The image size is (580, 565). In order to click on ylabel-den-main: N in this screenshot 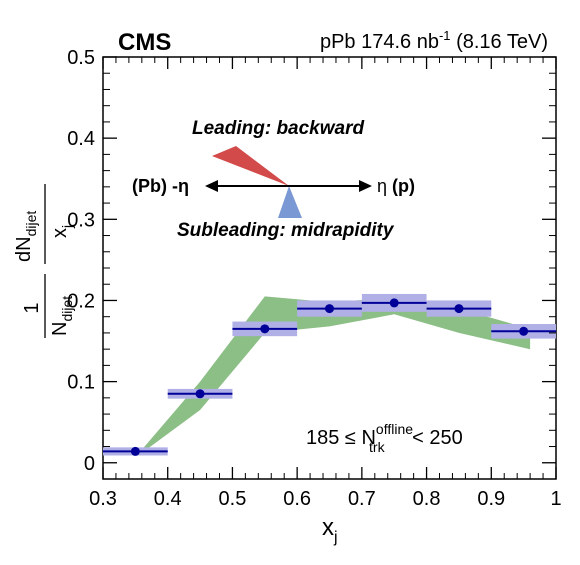, I will do `click(60, 329)`.